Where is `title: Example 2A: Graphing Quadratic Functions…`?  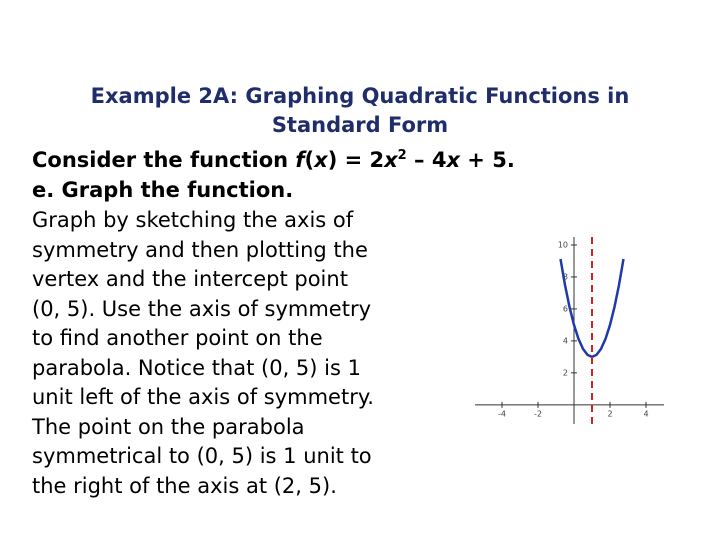 title: Example 2A: Graphing Quadratic Functions… is located at coordinates (360, 96).